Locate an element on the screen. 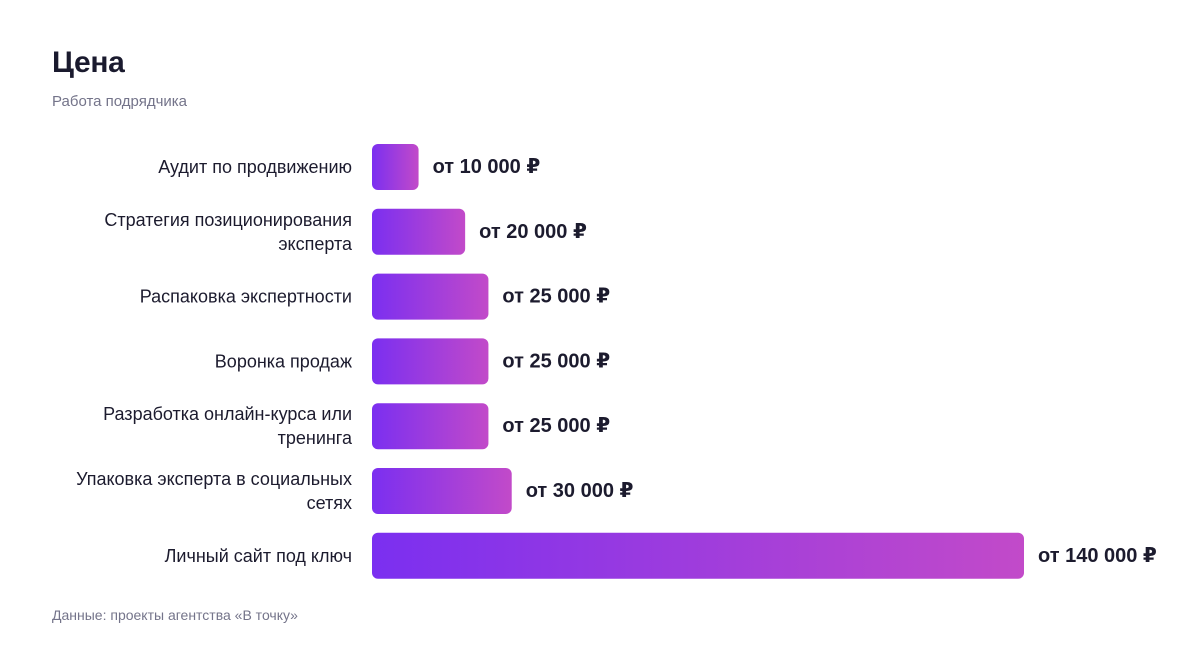 This screenshot has width=1200, height=648. chart-title: Цена is located at coordinates (88, 62).